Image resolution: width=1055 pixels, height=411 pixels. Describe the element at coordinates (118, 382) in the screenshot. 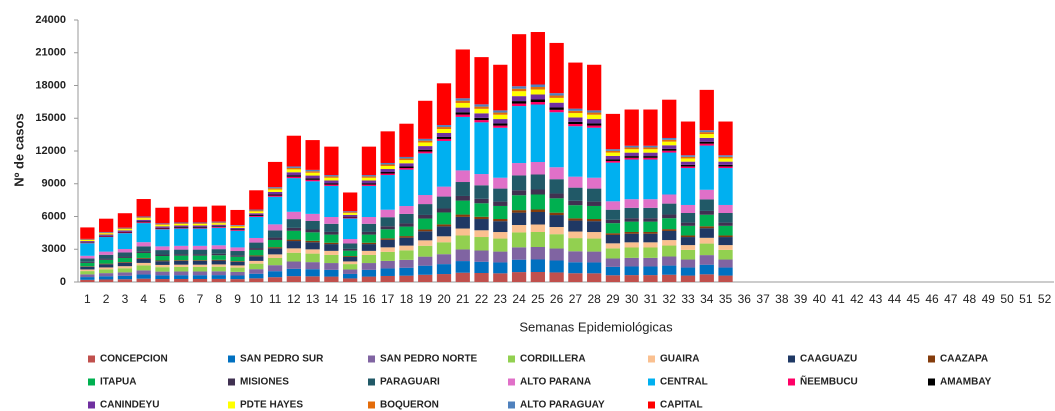

I see `legend-label: ITAPUA` at that location.